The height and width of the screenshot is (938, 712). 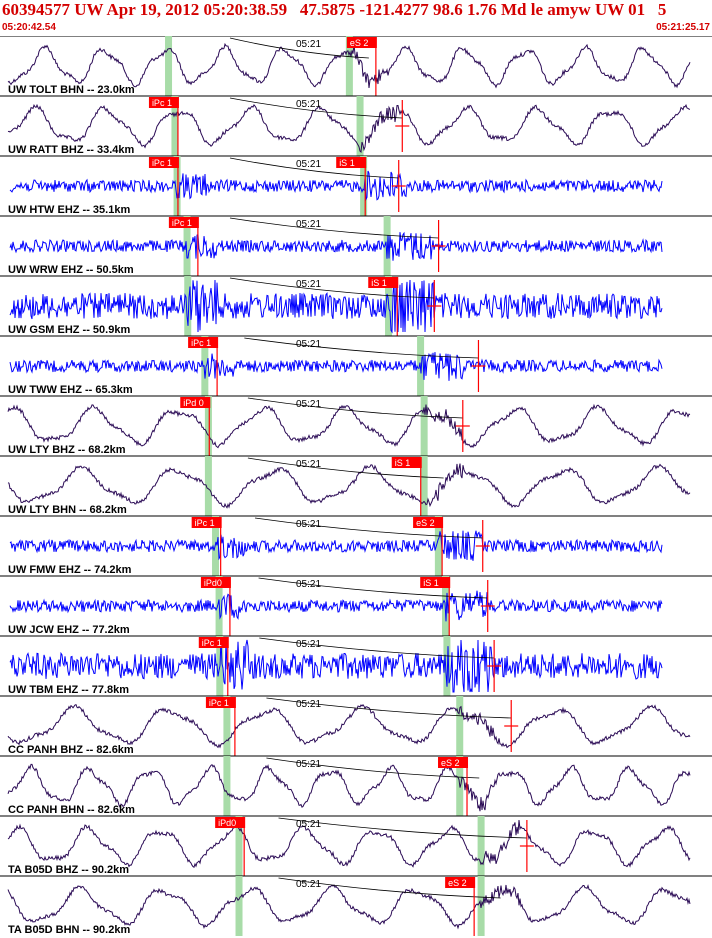 What do you see at coordinates (71, 150) in the screenshot?
I see `station-label: UW RATT BHZ -- 33.4km` at bounding box center [71, 150].